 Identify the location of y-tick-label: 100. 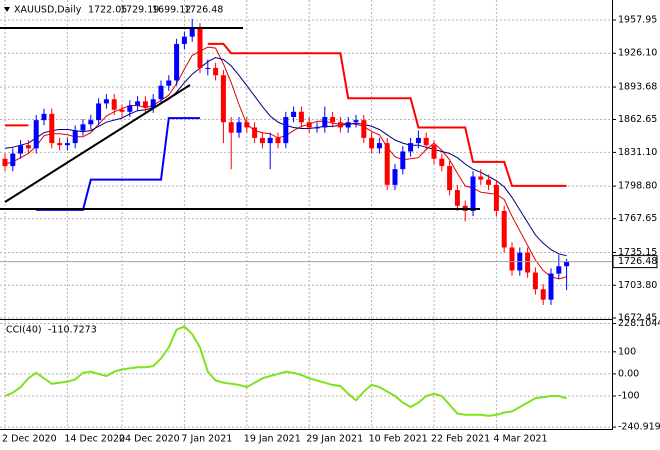
(627, 351).